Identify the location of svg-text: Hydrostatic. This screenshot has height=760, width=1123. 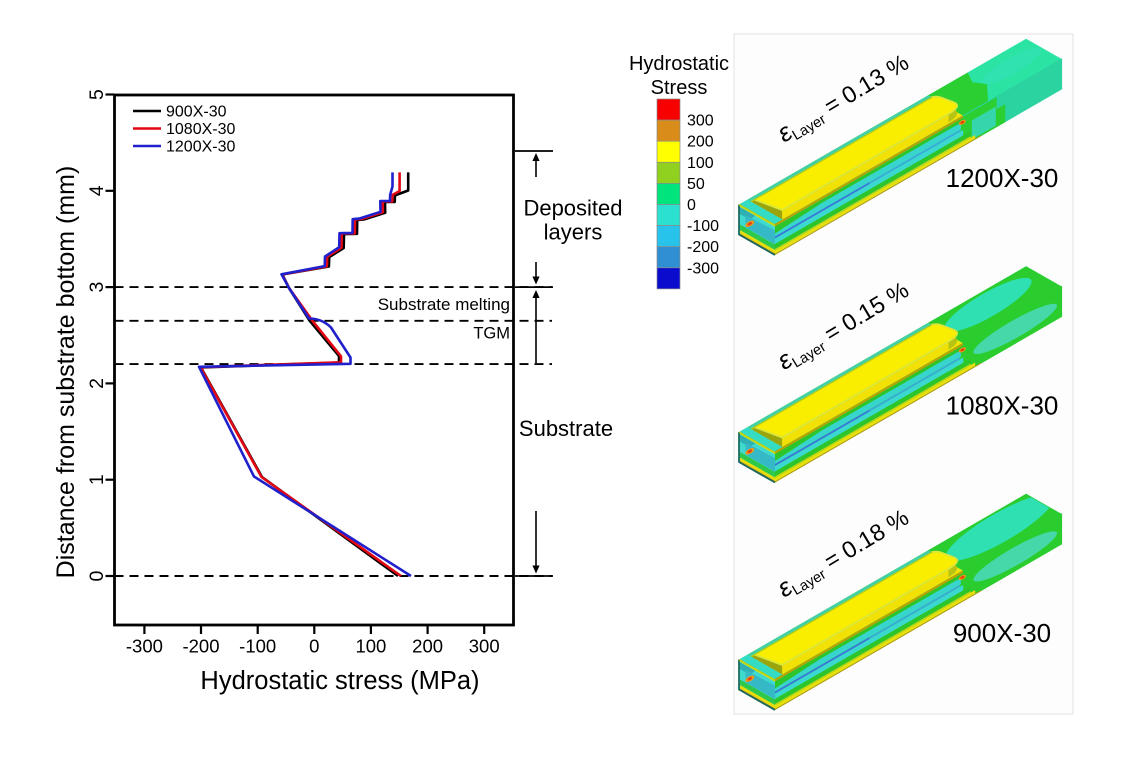
(679, 64).